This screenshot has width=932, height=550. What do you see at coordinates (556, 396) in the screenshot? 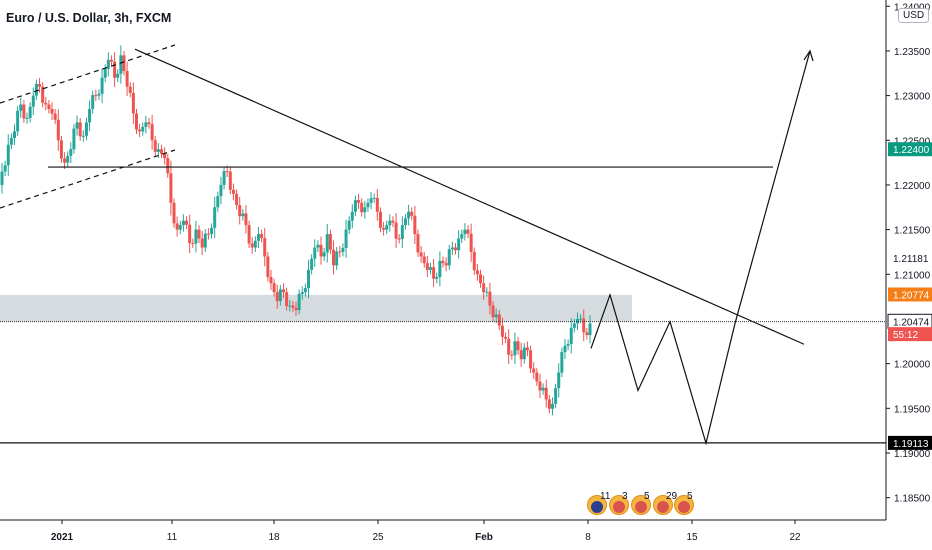
I see `candle-88-b` at bounding box center [556, 396].